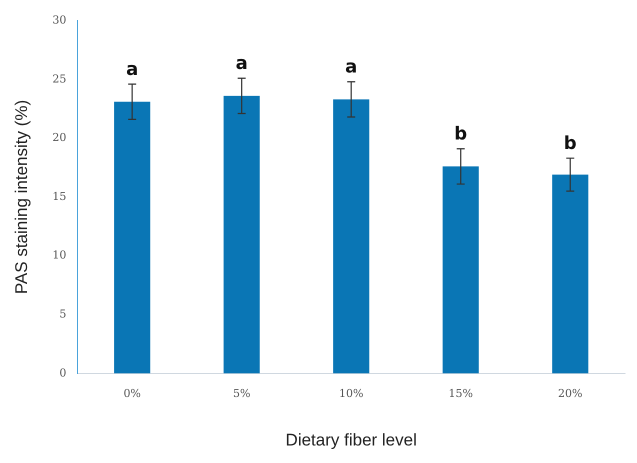  What do you see at coordinates (351, 393) in the screenshot?
I see `x-tick-label: 10%` at bounding box center [351, 393].